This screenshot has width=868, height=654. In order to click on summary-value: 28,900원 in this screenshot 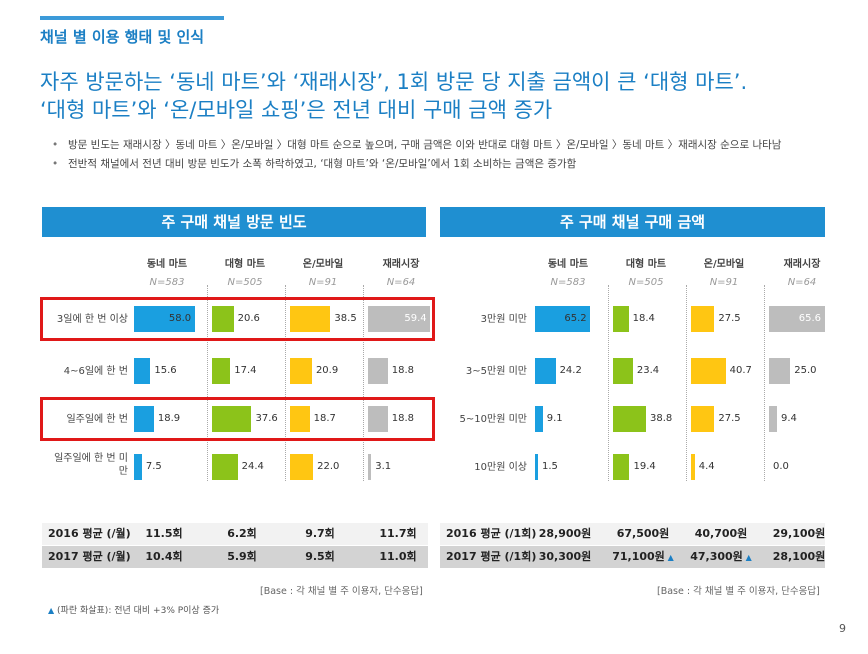, I will do `click(565, 534)`.